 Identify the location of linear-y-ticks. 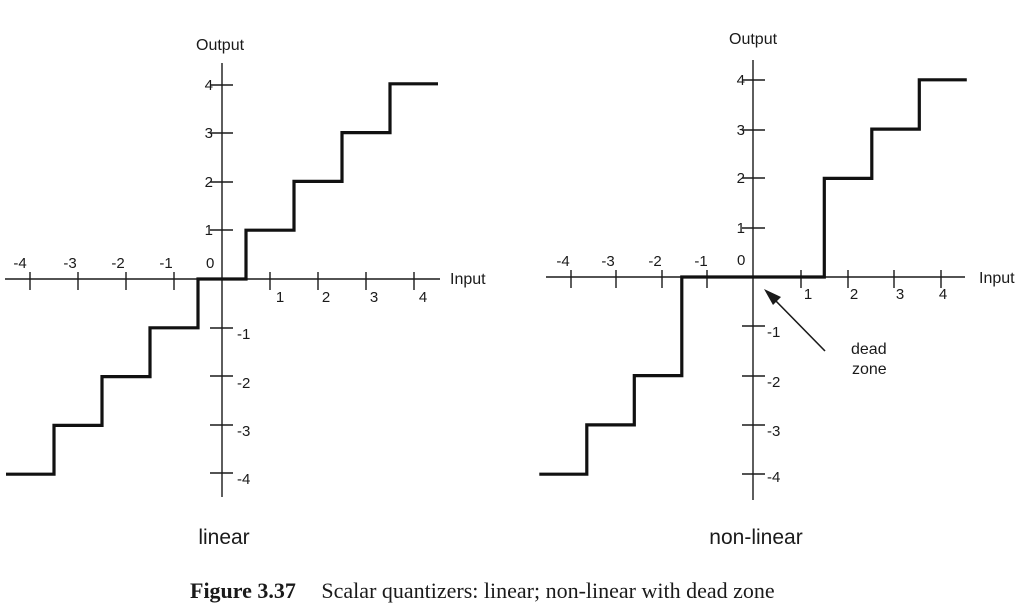
(221, 279).